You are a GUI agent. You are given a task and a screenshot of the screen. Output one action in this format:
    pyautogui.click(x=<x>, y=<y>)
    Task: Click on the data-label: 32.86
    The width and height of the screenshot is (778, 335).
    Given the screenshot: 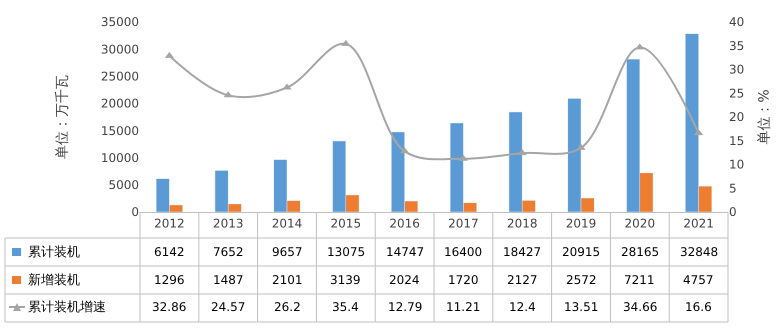 What is the action you would take?
    pyautogui.click(x=169, y=307)
    